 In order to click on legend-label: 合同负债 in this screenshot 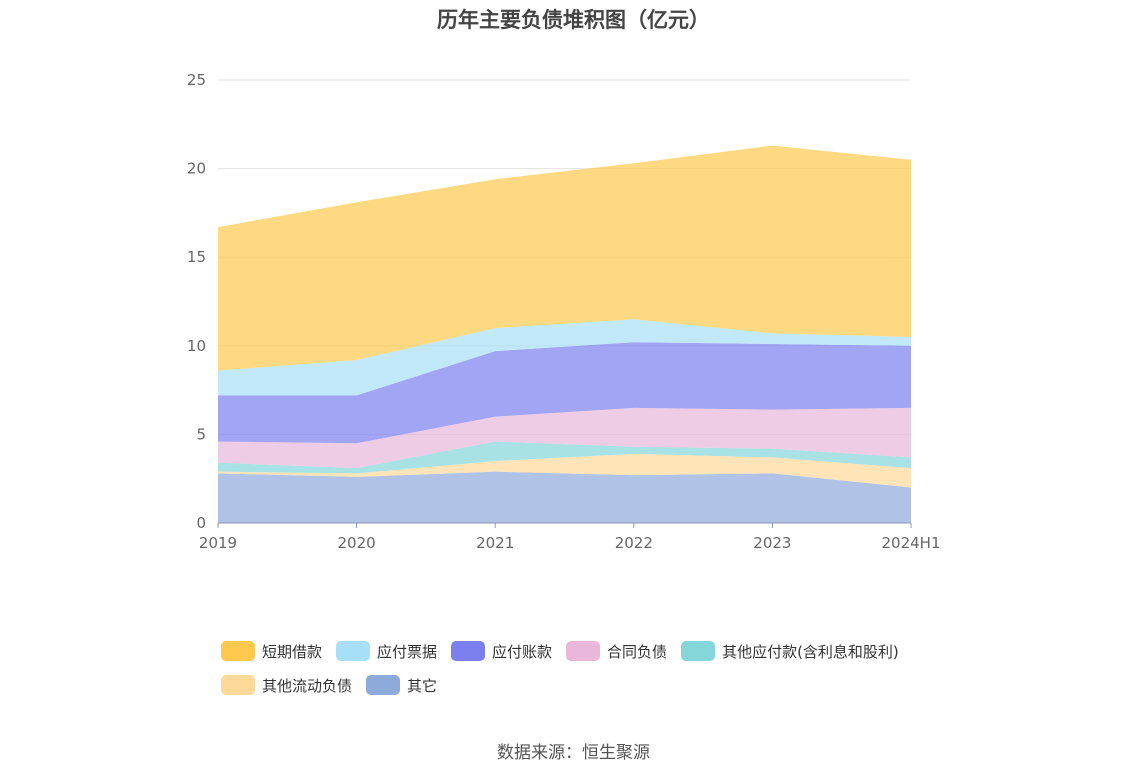, I will do `click(637, 651)`.